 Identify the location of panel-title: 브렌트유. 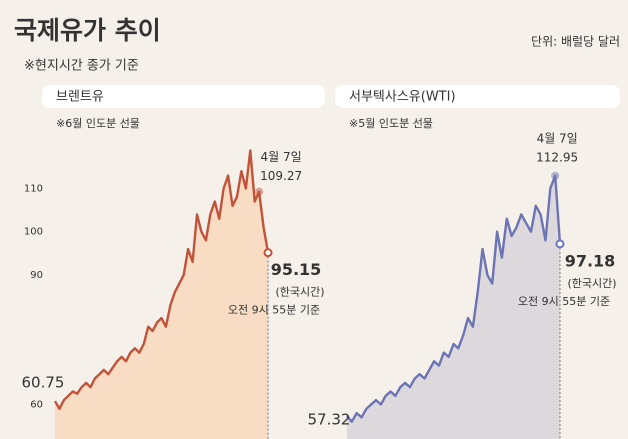
(80, 97).